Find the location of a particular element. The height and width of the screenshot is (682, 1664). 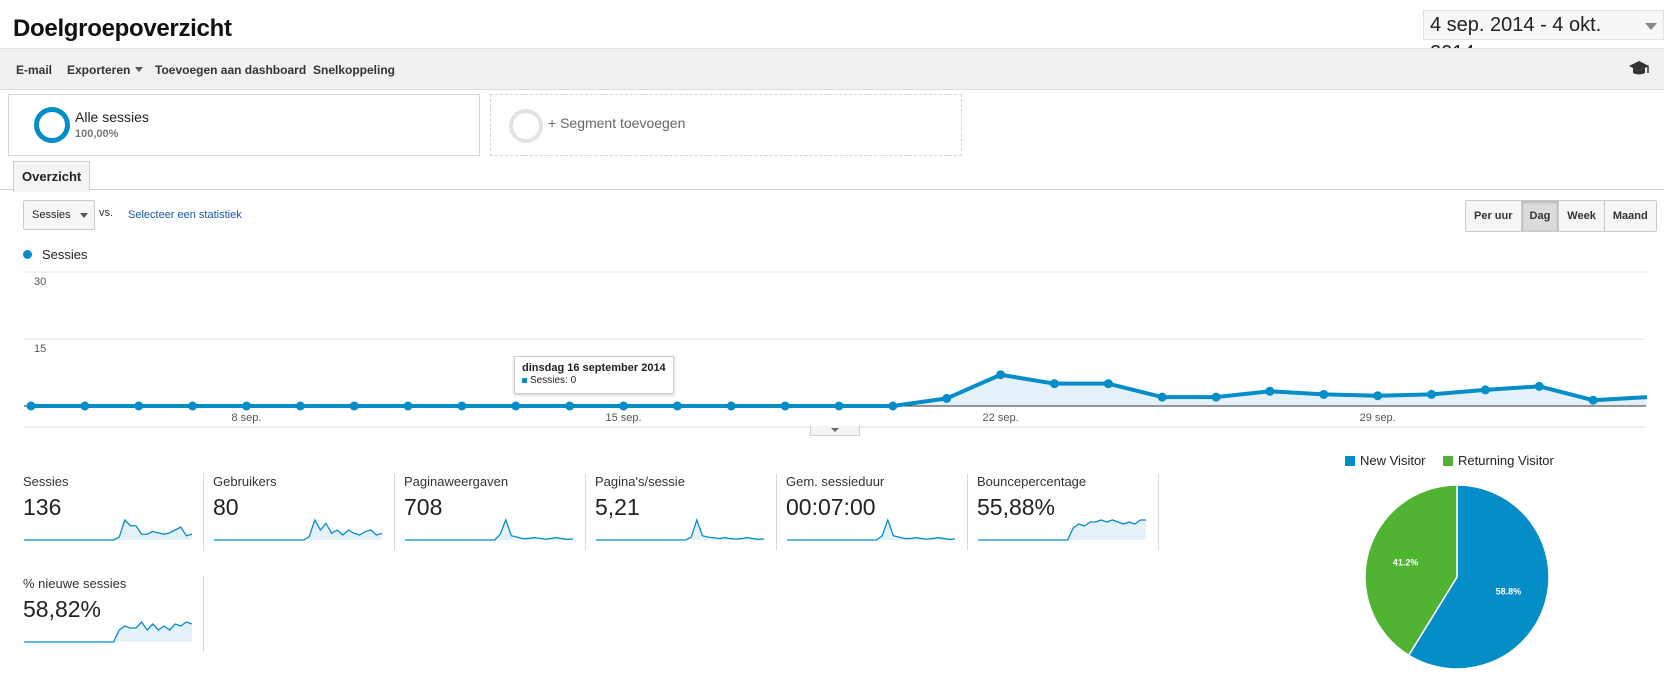

export-button: Exporteren is located at coordinates (105, 70).